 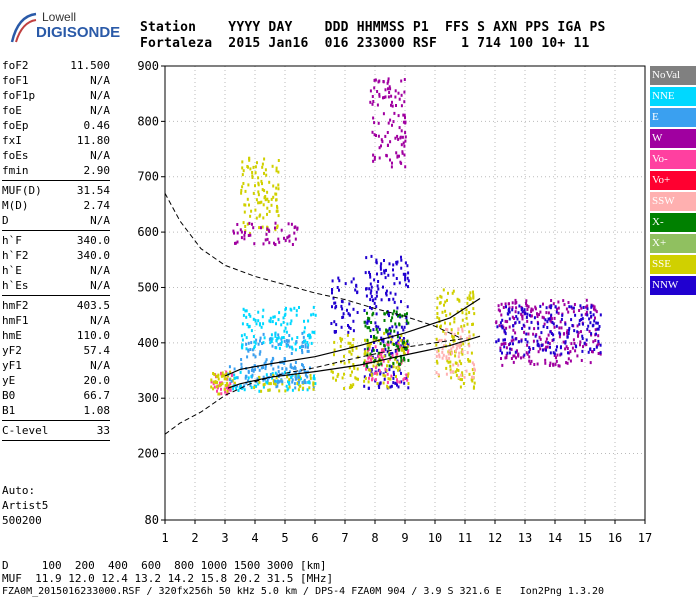 I want to click on param-label: MUF(D), so click(x=22, y=190).